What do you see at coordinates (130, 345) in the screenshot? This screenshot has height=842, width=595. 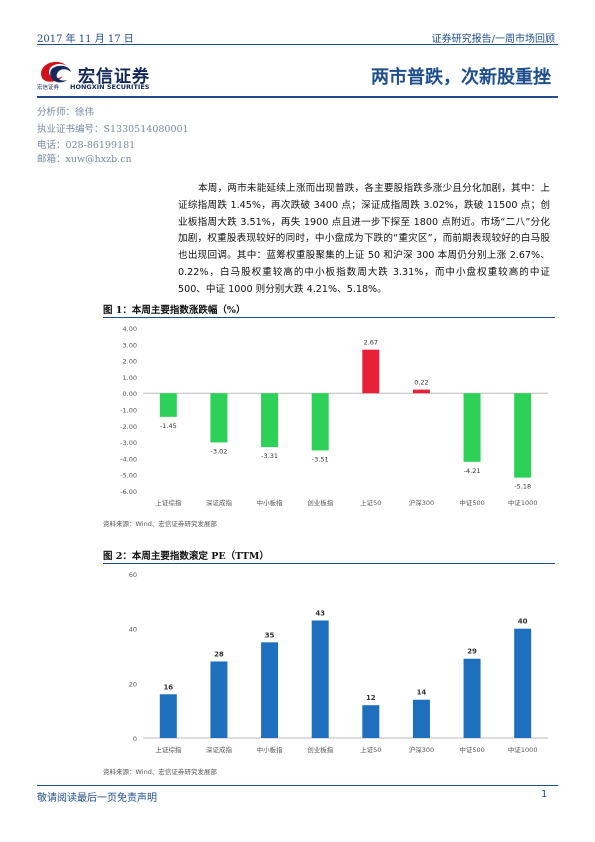 I see `y-tick-label: 3.00` at bounding box center [130, 345].